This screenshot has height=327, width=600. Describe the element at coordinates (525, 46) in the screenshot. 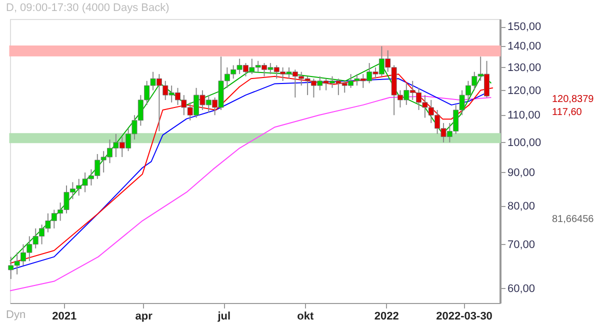

I see `y-tick-label: 140,00` at that location.